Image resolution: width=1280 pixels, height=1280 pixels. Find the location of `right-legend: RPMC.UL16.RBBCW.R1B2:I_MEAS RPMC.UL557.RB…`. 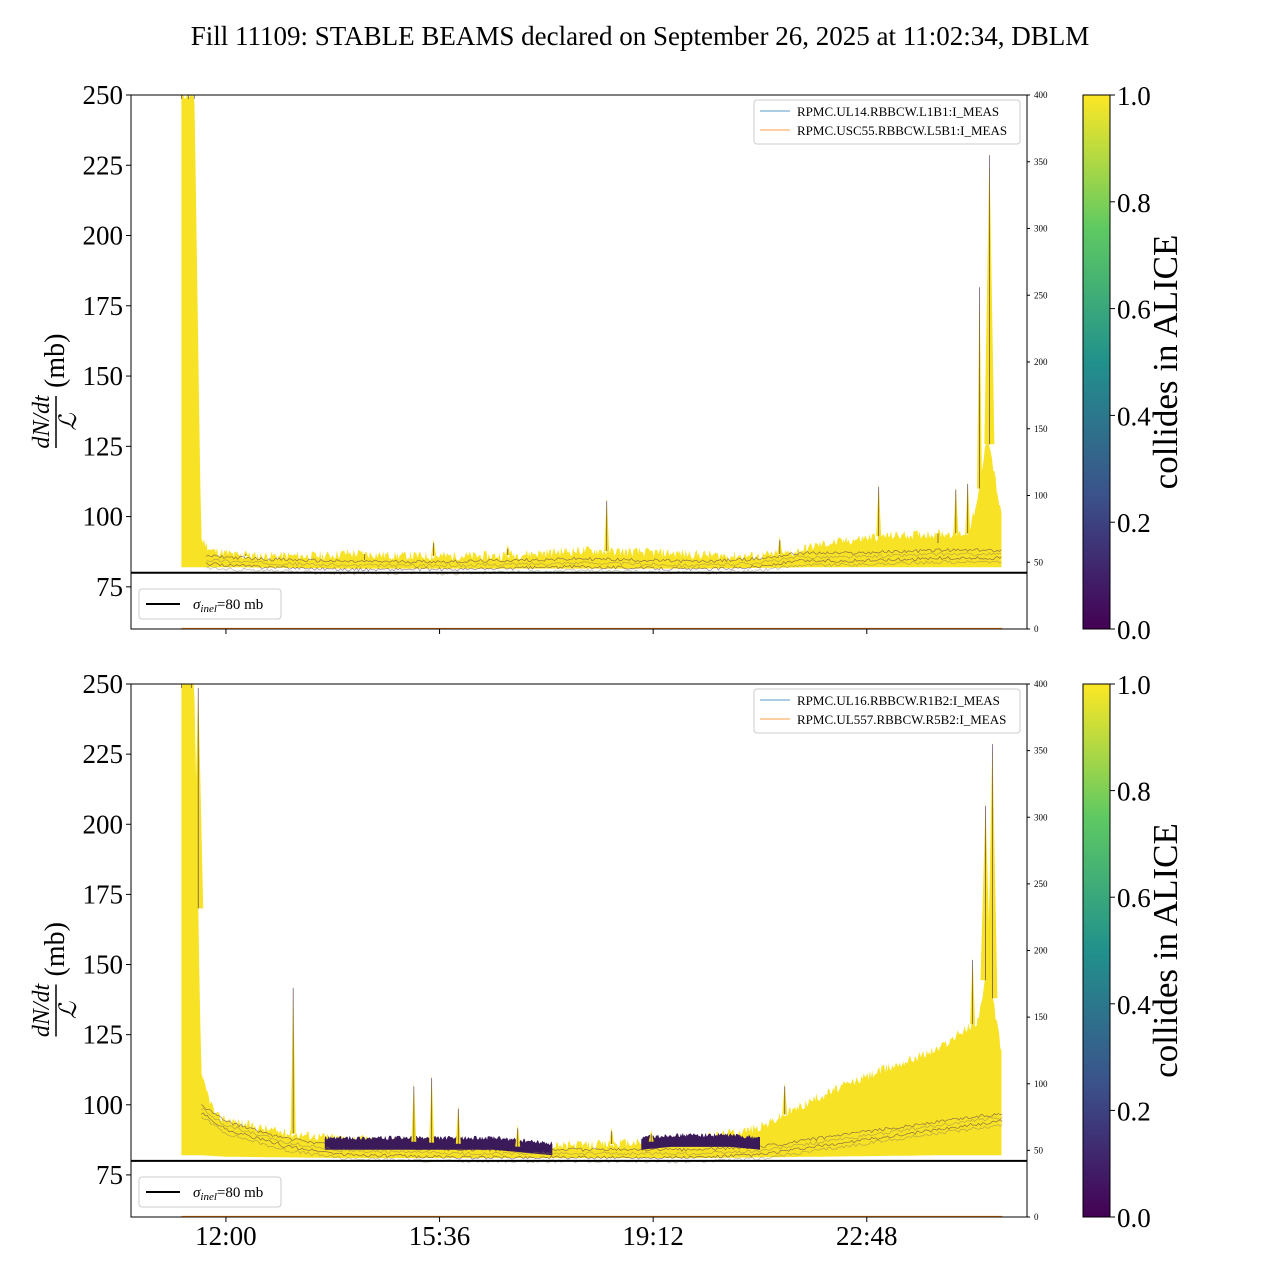

right-legend: RPMC.UL16.RBBCW.R1B2:I_MEAS RPMC.UL557.RB… is located at coordinates (887, 711).